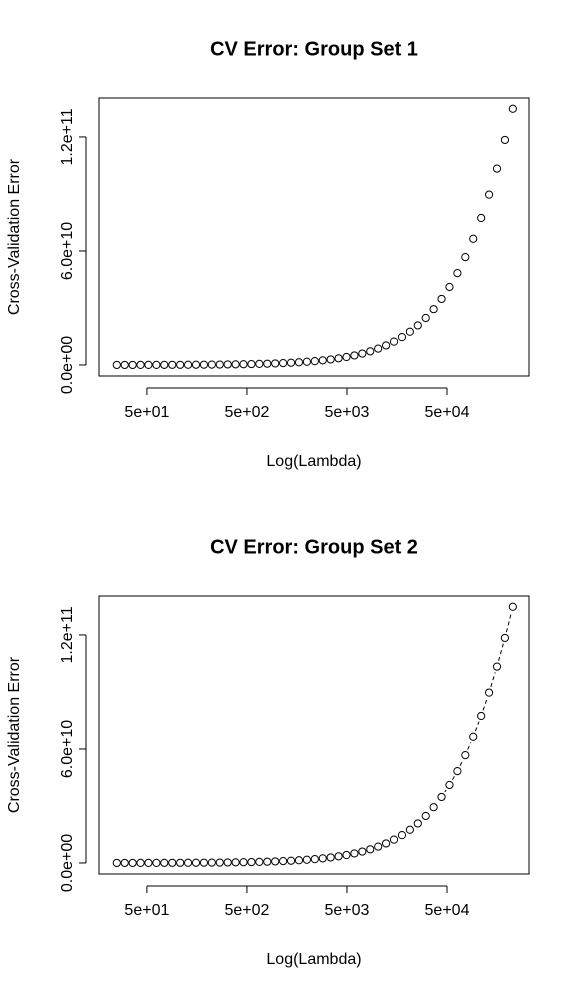 Image resolution: width=581 pixels, height=997 pixels. I want to click on y-tick-label: 0.0e+00, so click(67, 365).